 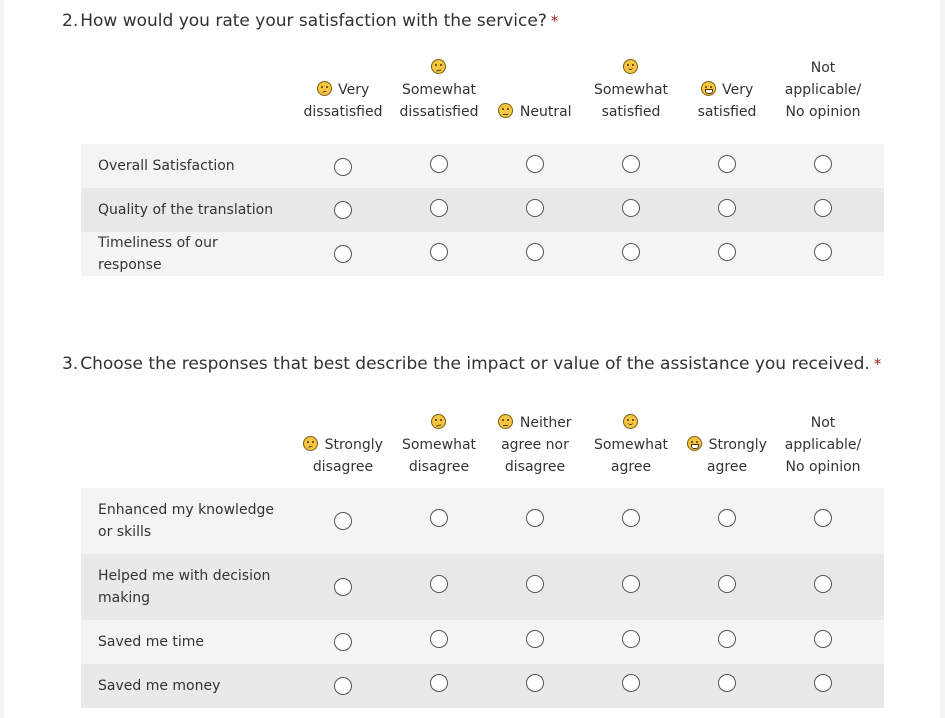 I want to click on column-header: Very satisfied, so click(x=727, y=100).